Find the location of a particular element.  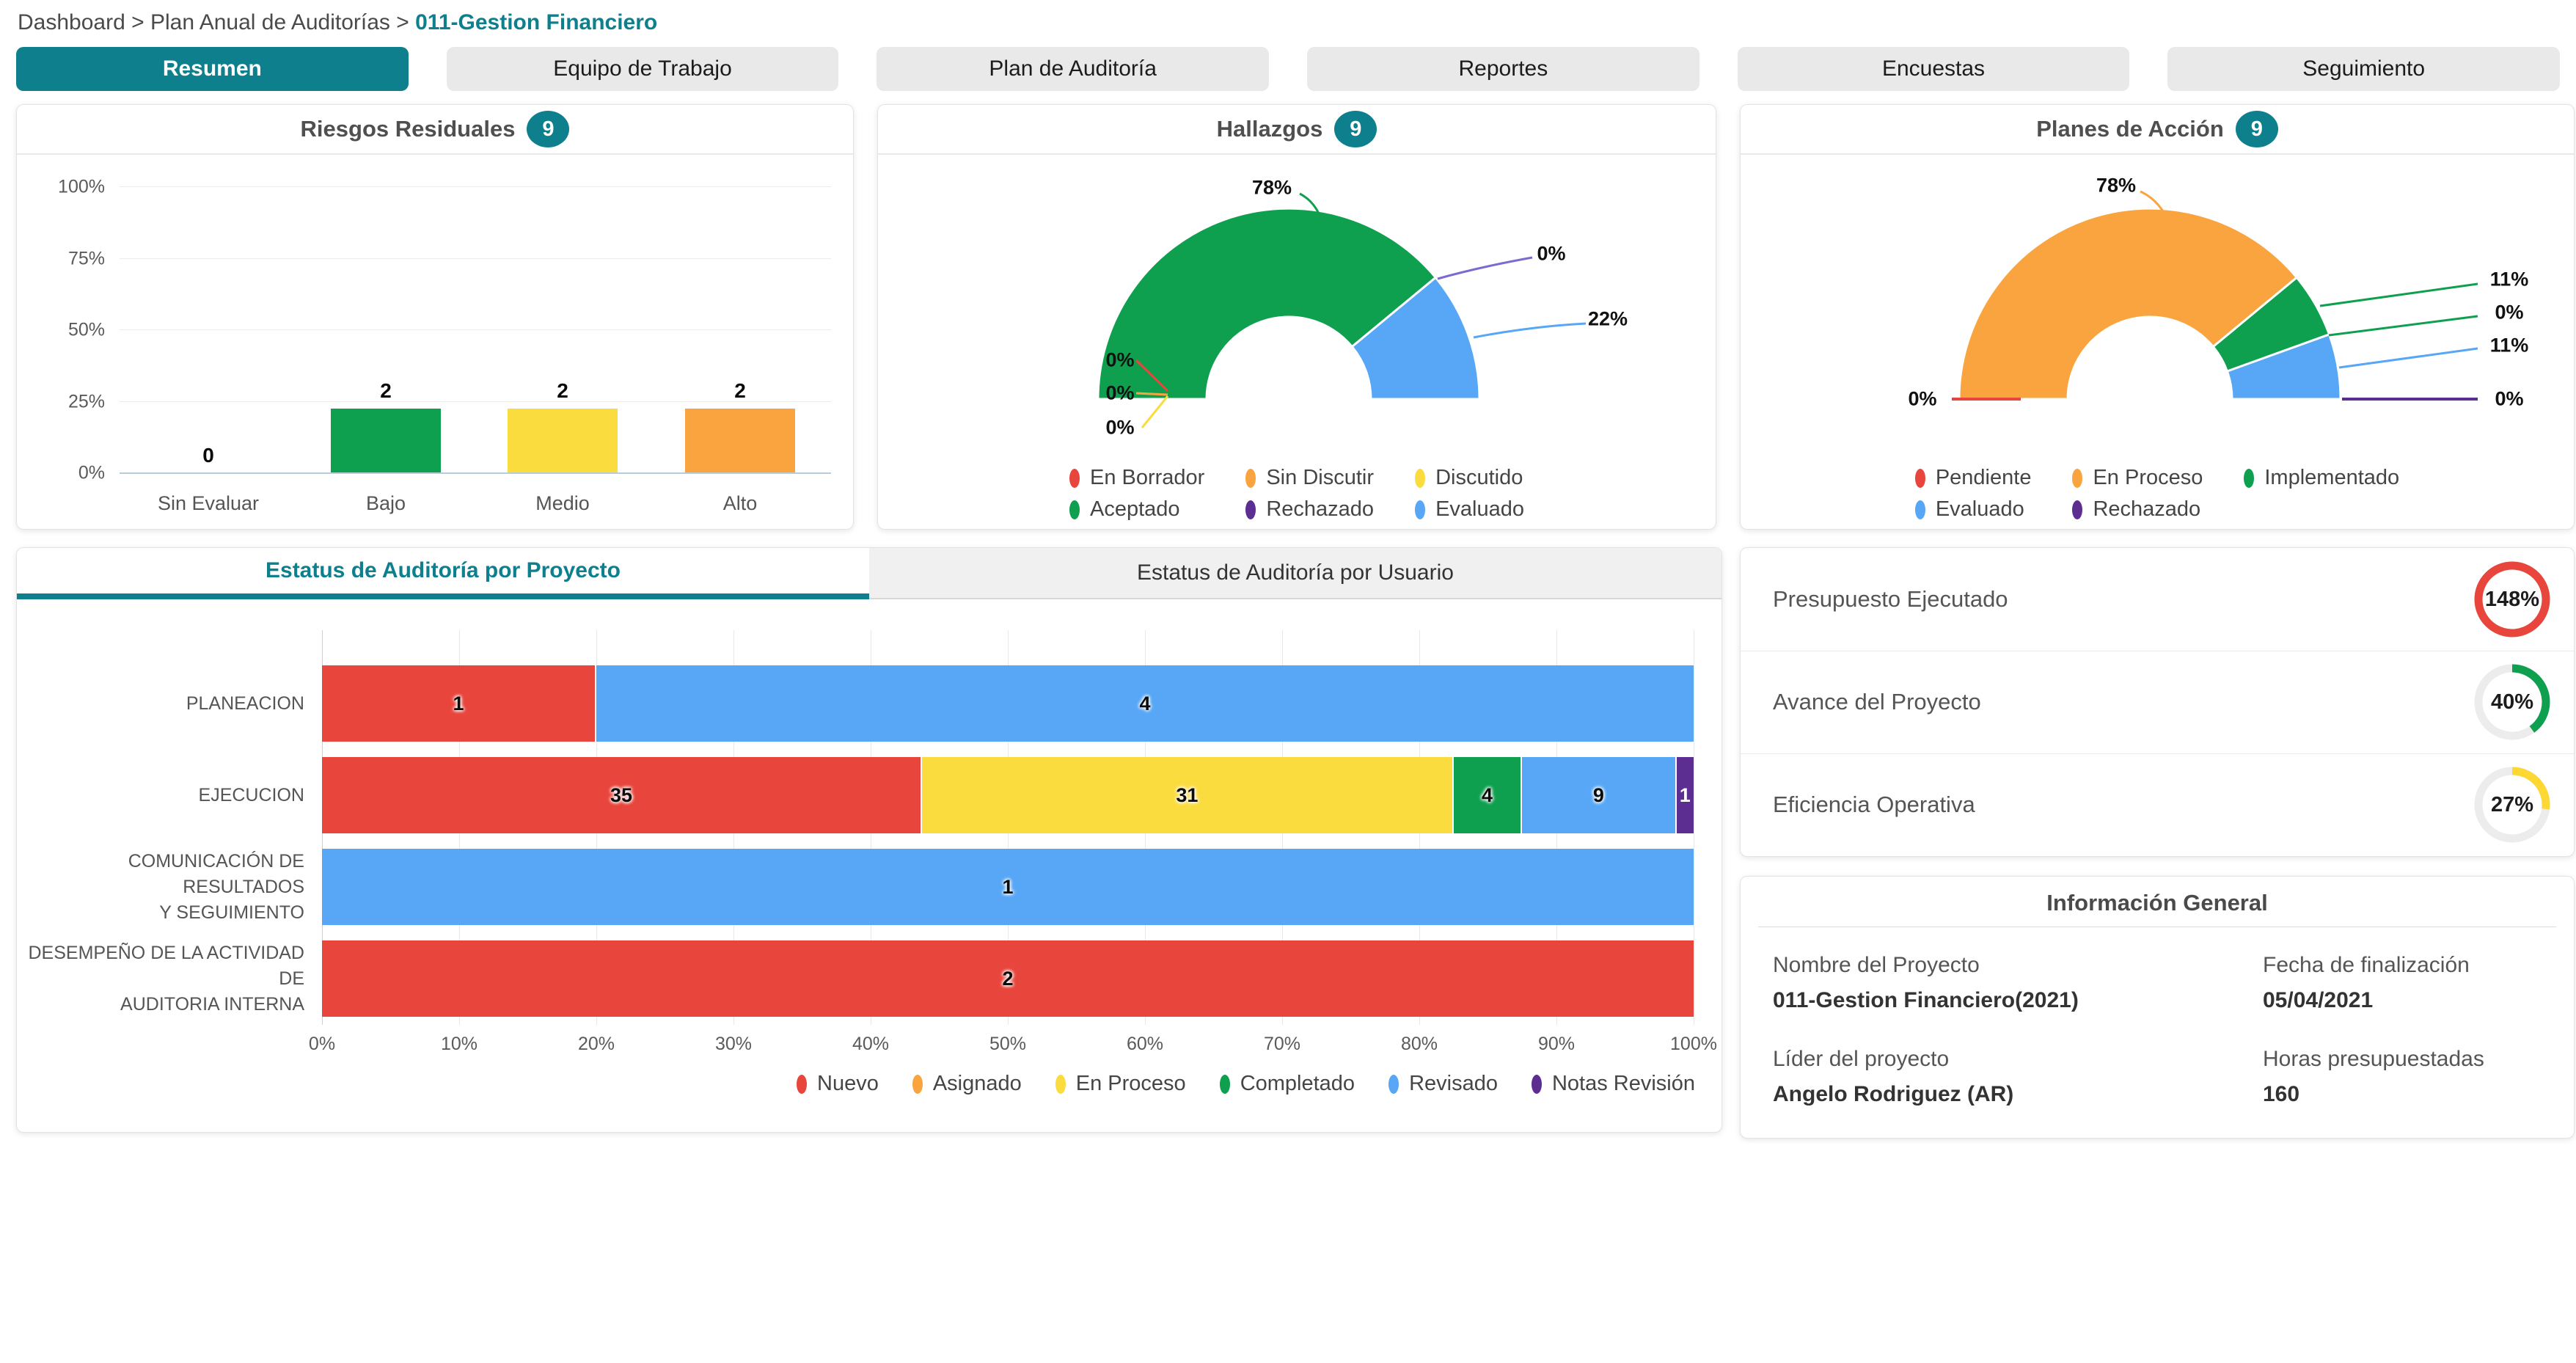

legend-label: Nuevo is located at coordinates (848, 1083).